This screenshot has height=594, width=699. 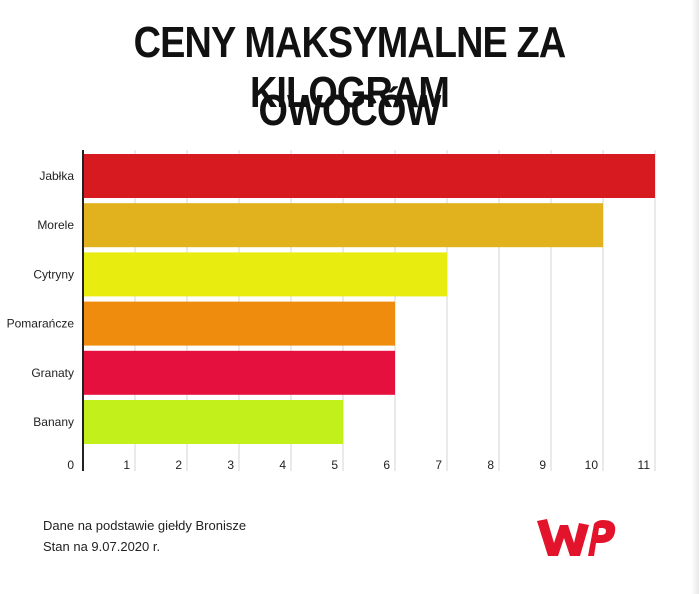 What do you see at coordinates (230, 465) in the screenshot?
I see `x-tick-label: 3` at bounding box center [230, 465].